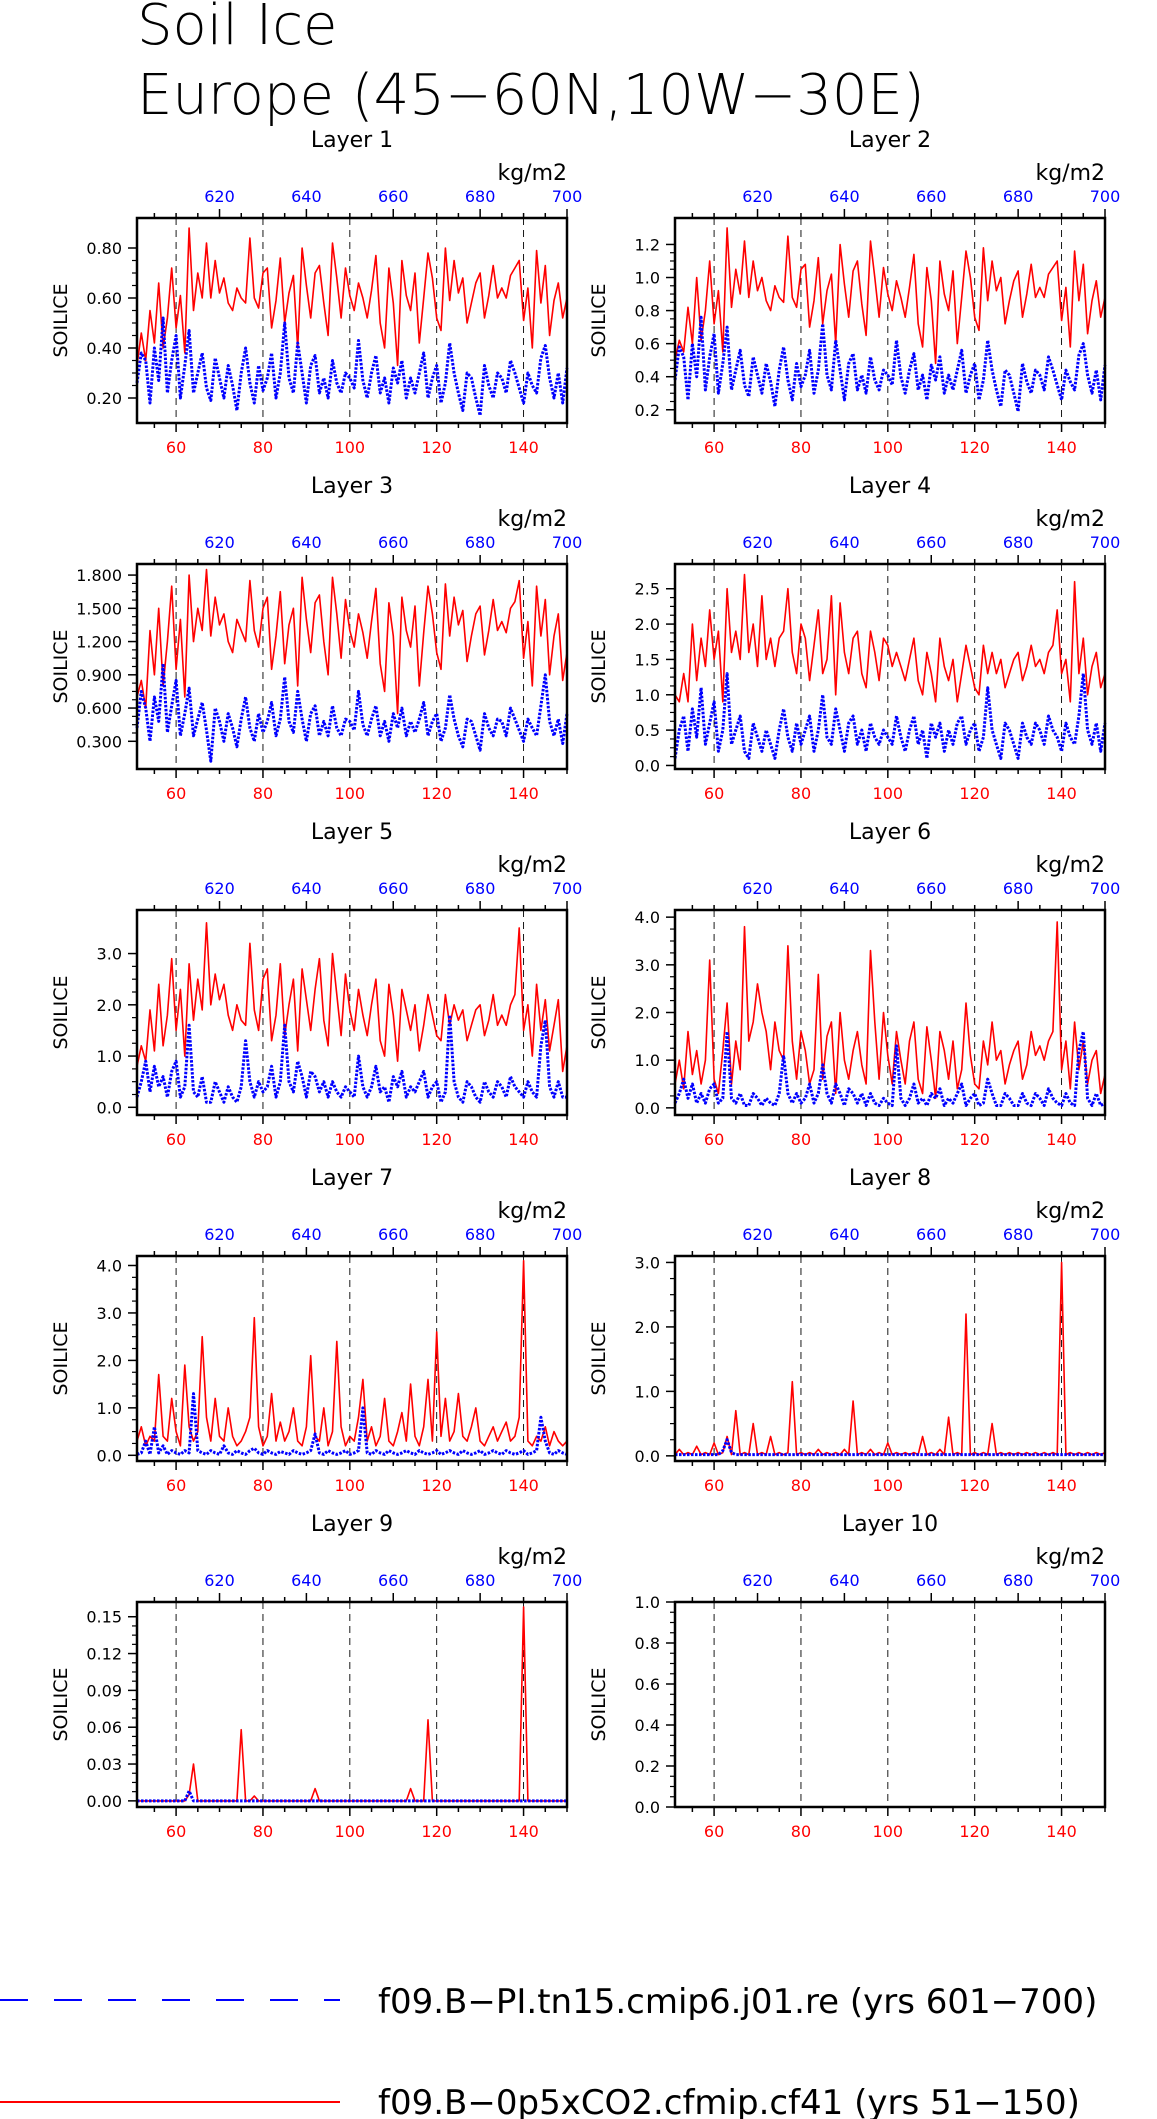 Image resolution: width=1157 pixels, height=2119 pixels. Describe the element at coordinates (352, 1178) in the screenshot. I see `panel-title: Layer 7` at that location.